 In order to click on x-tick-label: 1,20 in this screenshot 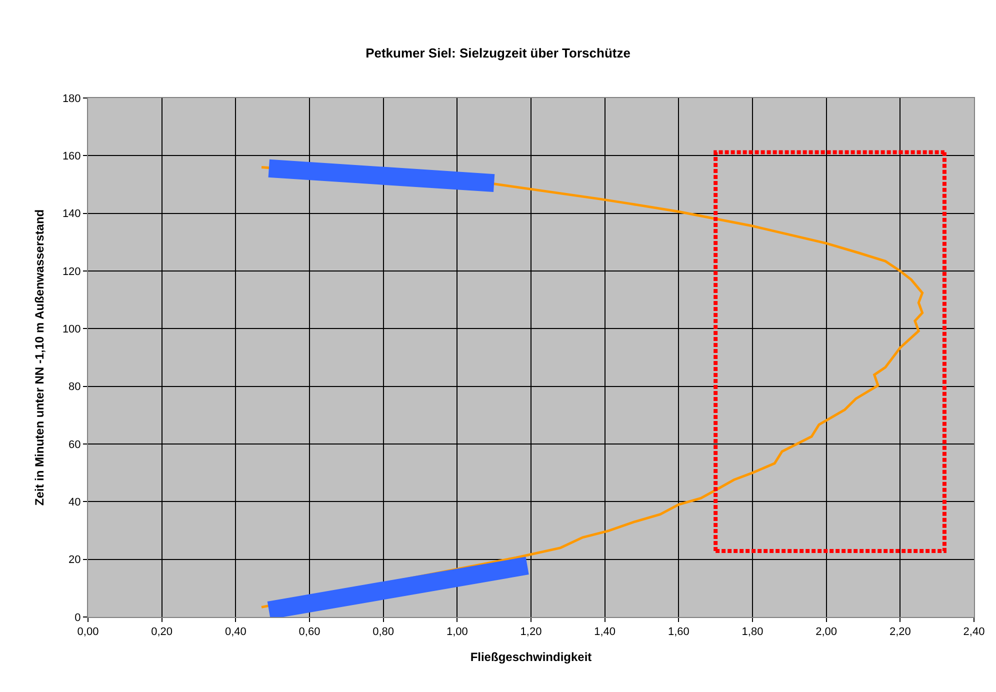, I will do `click(531, 632)`.